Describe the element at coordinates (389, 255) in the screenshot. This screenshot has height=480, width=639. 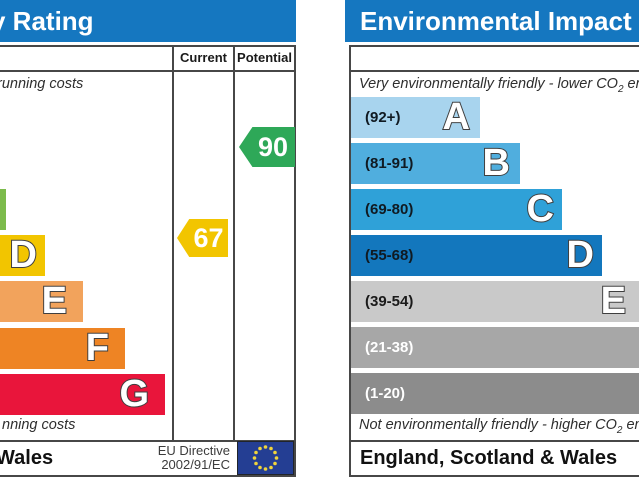
I see `co2-band-d-range: (55-68)` at that location.